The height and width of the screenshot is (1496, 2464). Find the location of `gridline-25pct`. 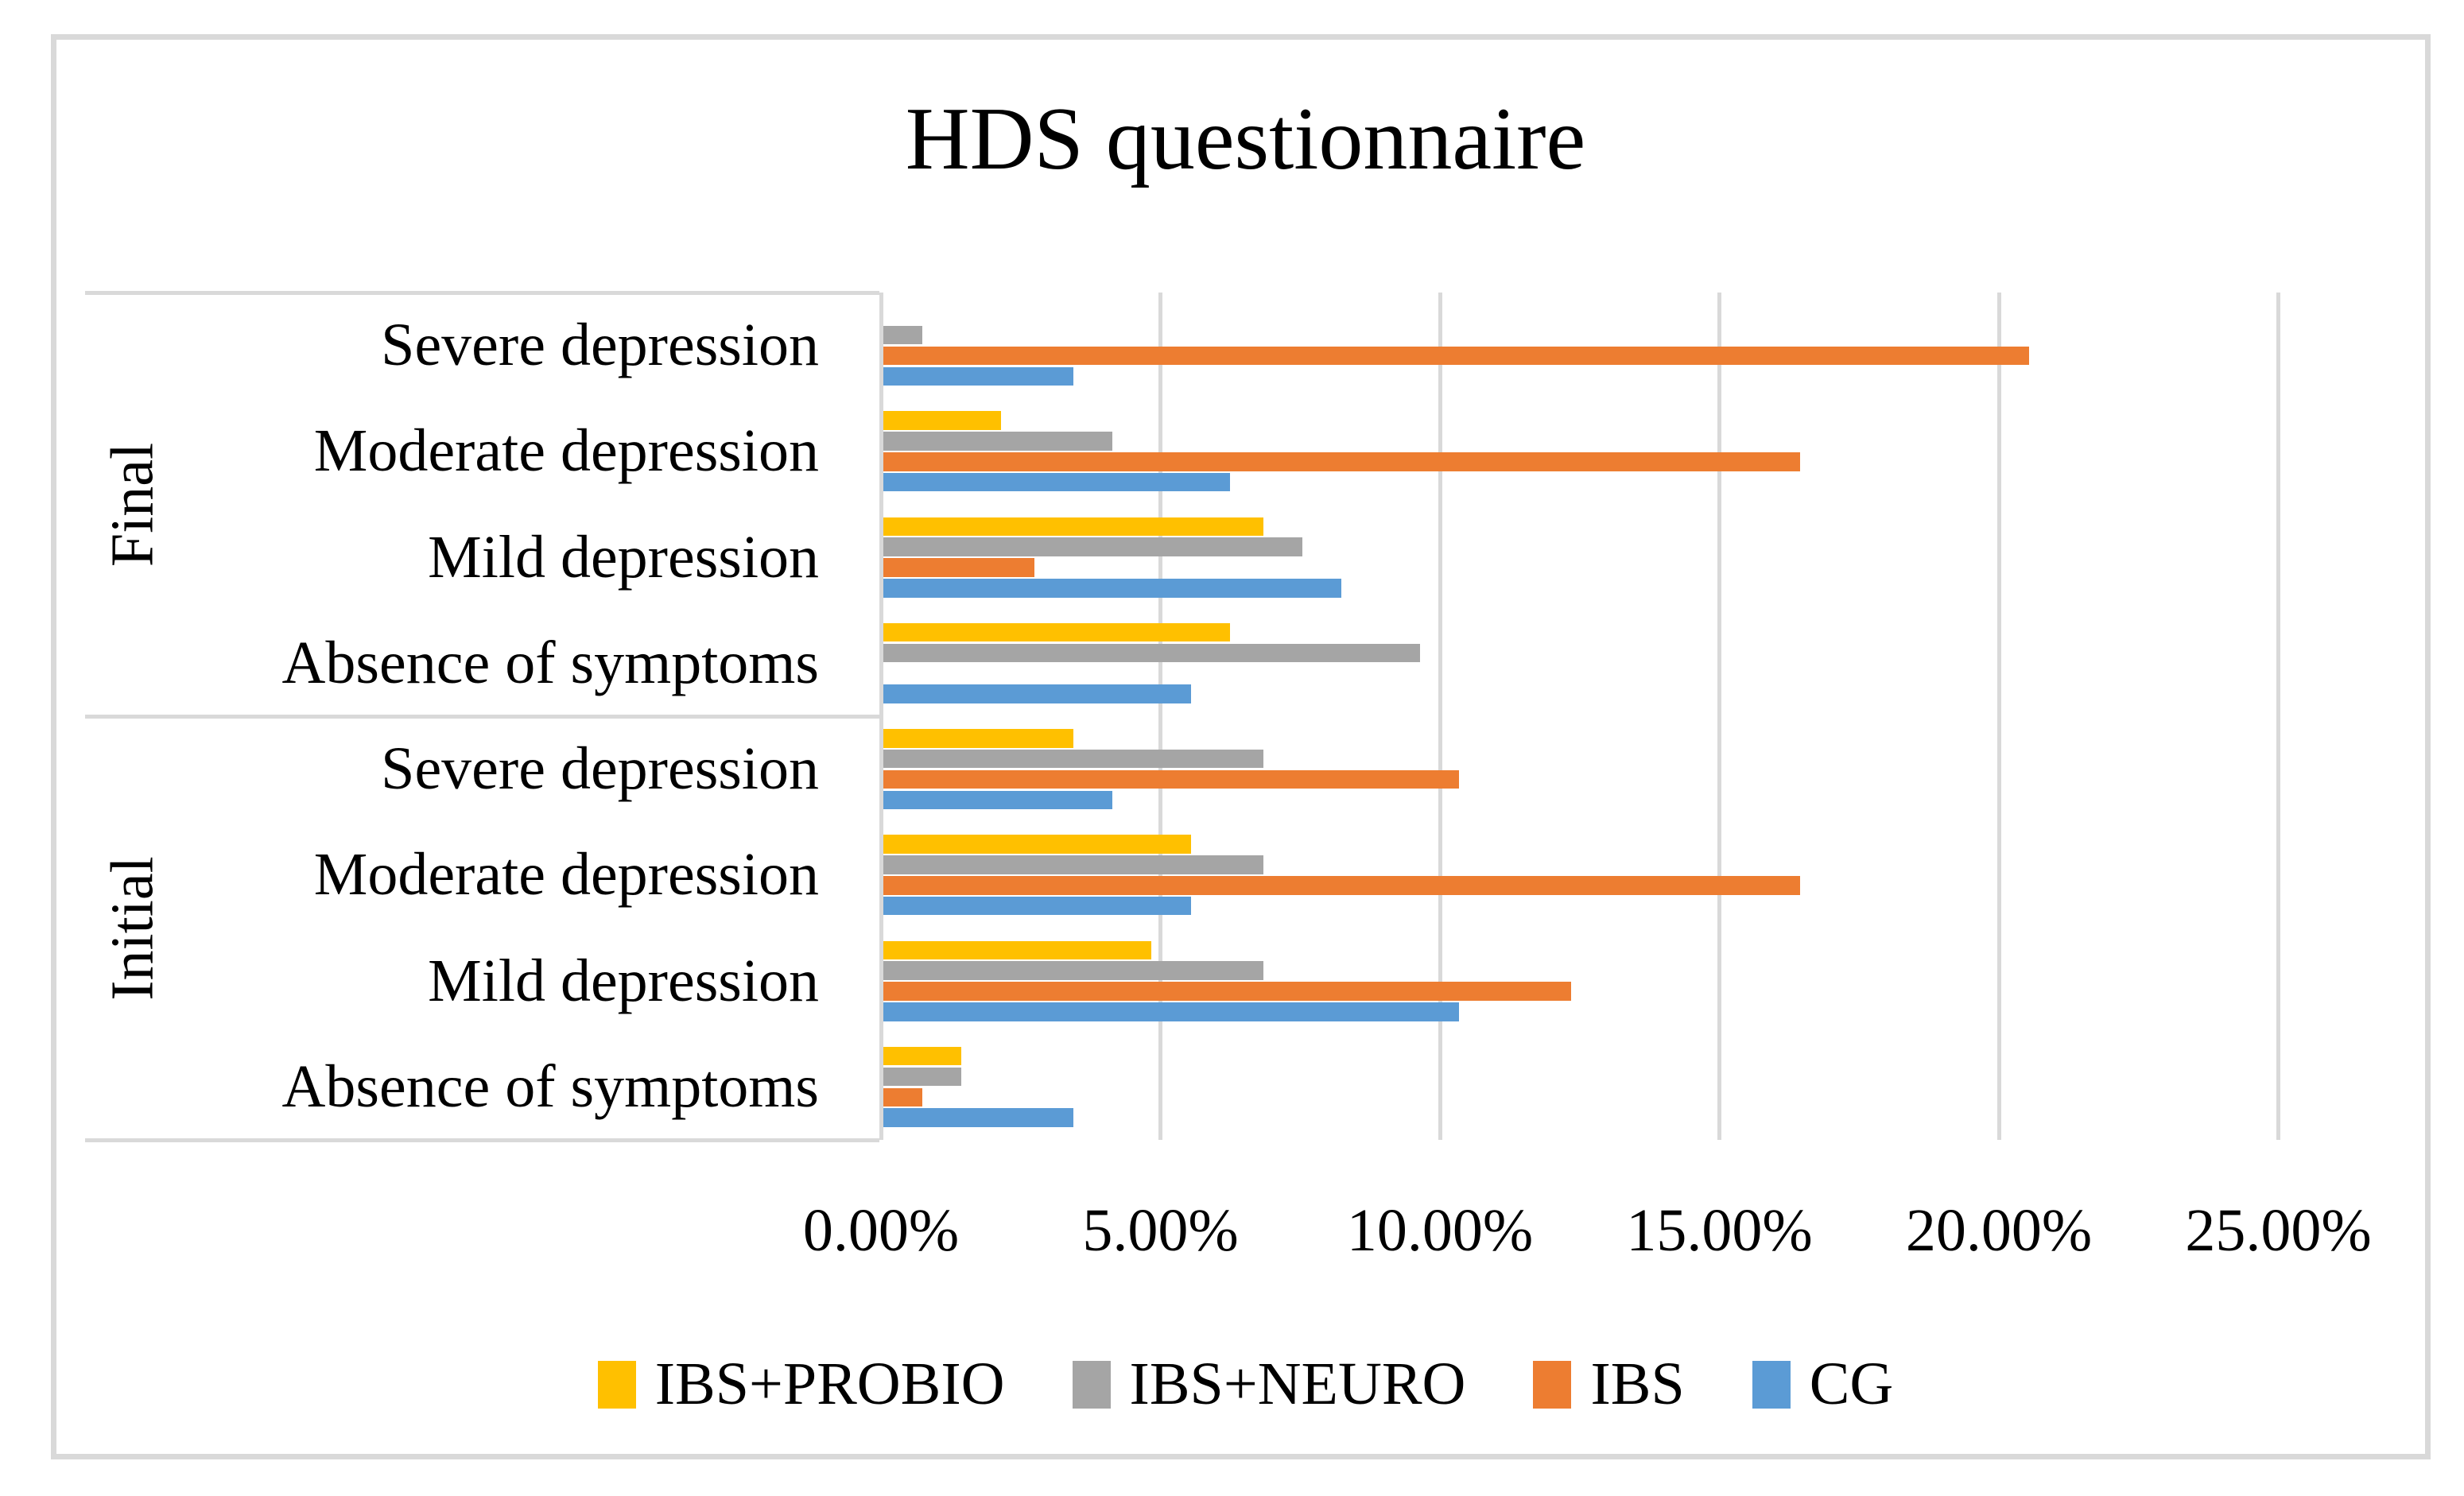

gridline-25pct is located at coordinates (2278, 716).